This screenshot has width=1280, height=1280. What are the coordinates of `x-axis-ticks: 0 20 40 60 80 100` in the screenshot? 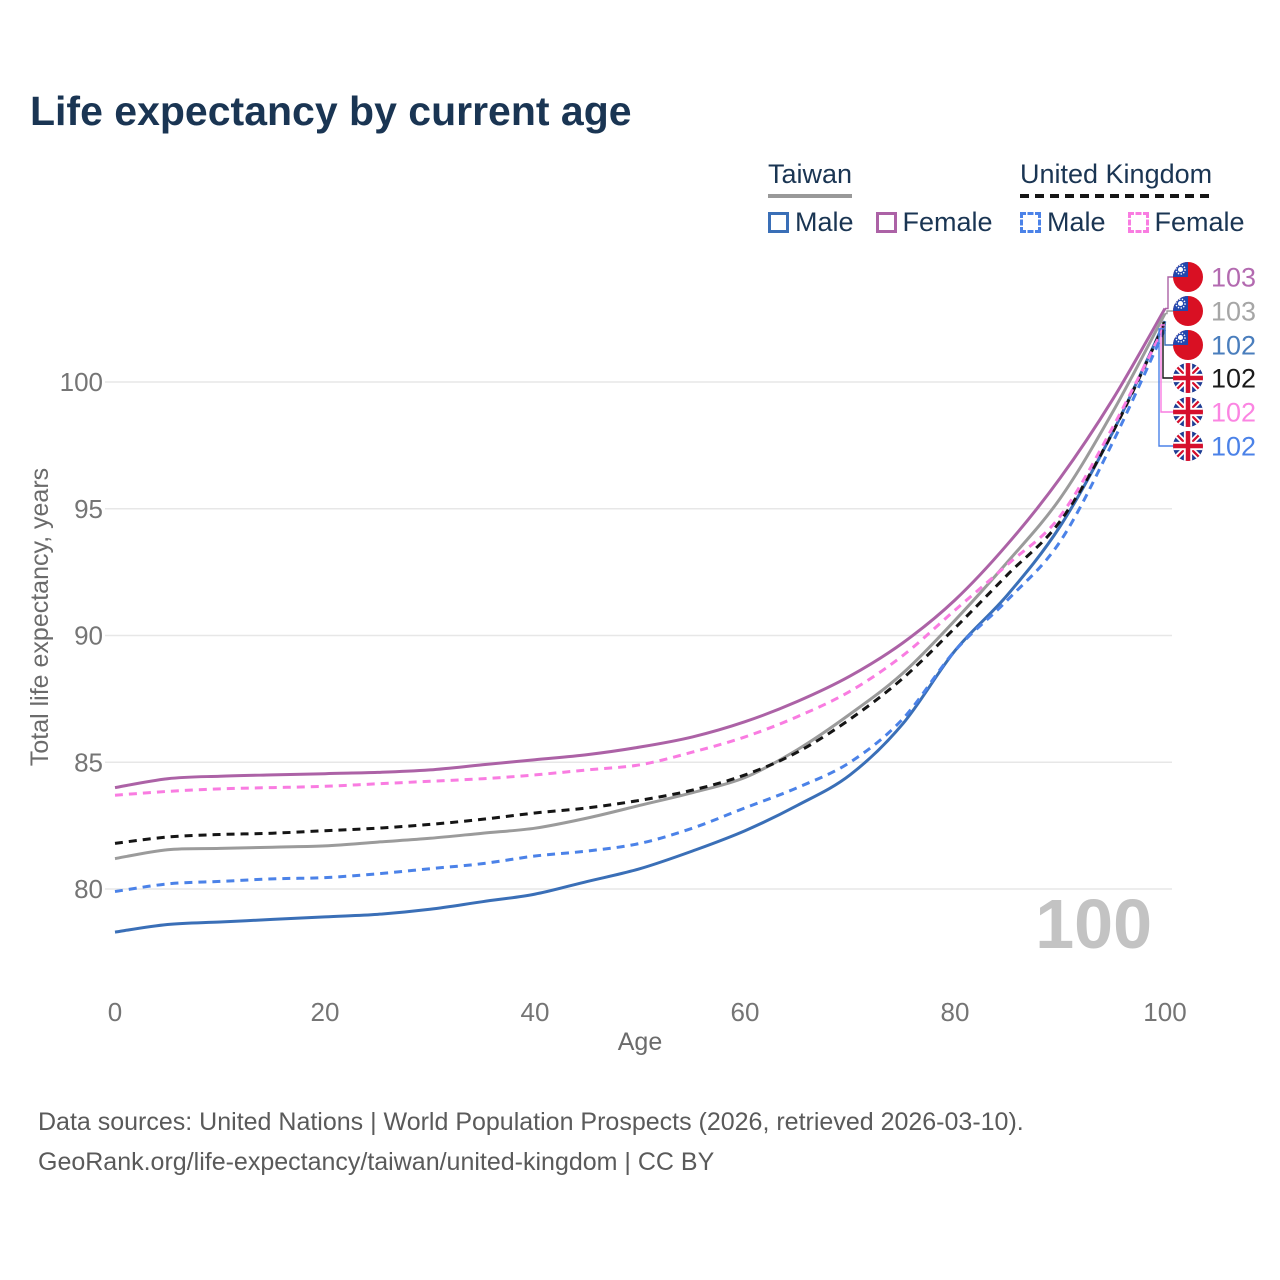 It's located at (647, 1012).